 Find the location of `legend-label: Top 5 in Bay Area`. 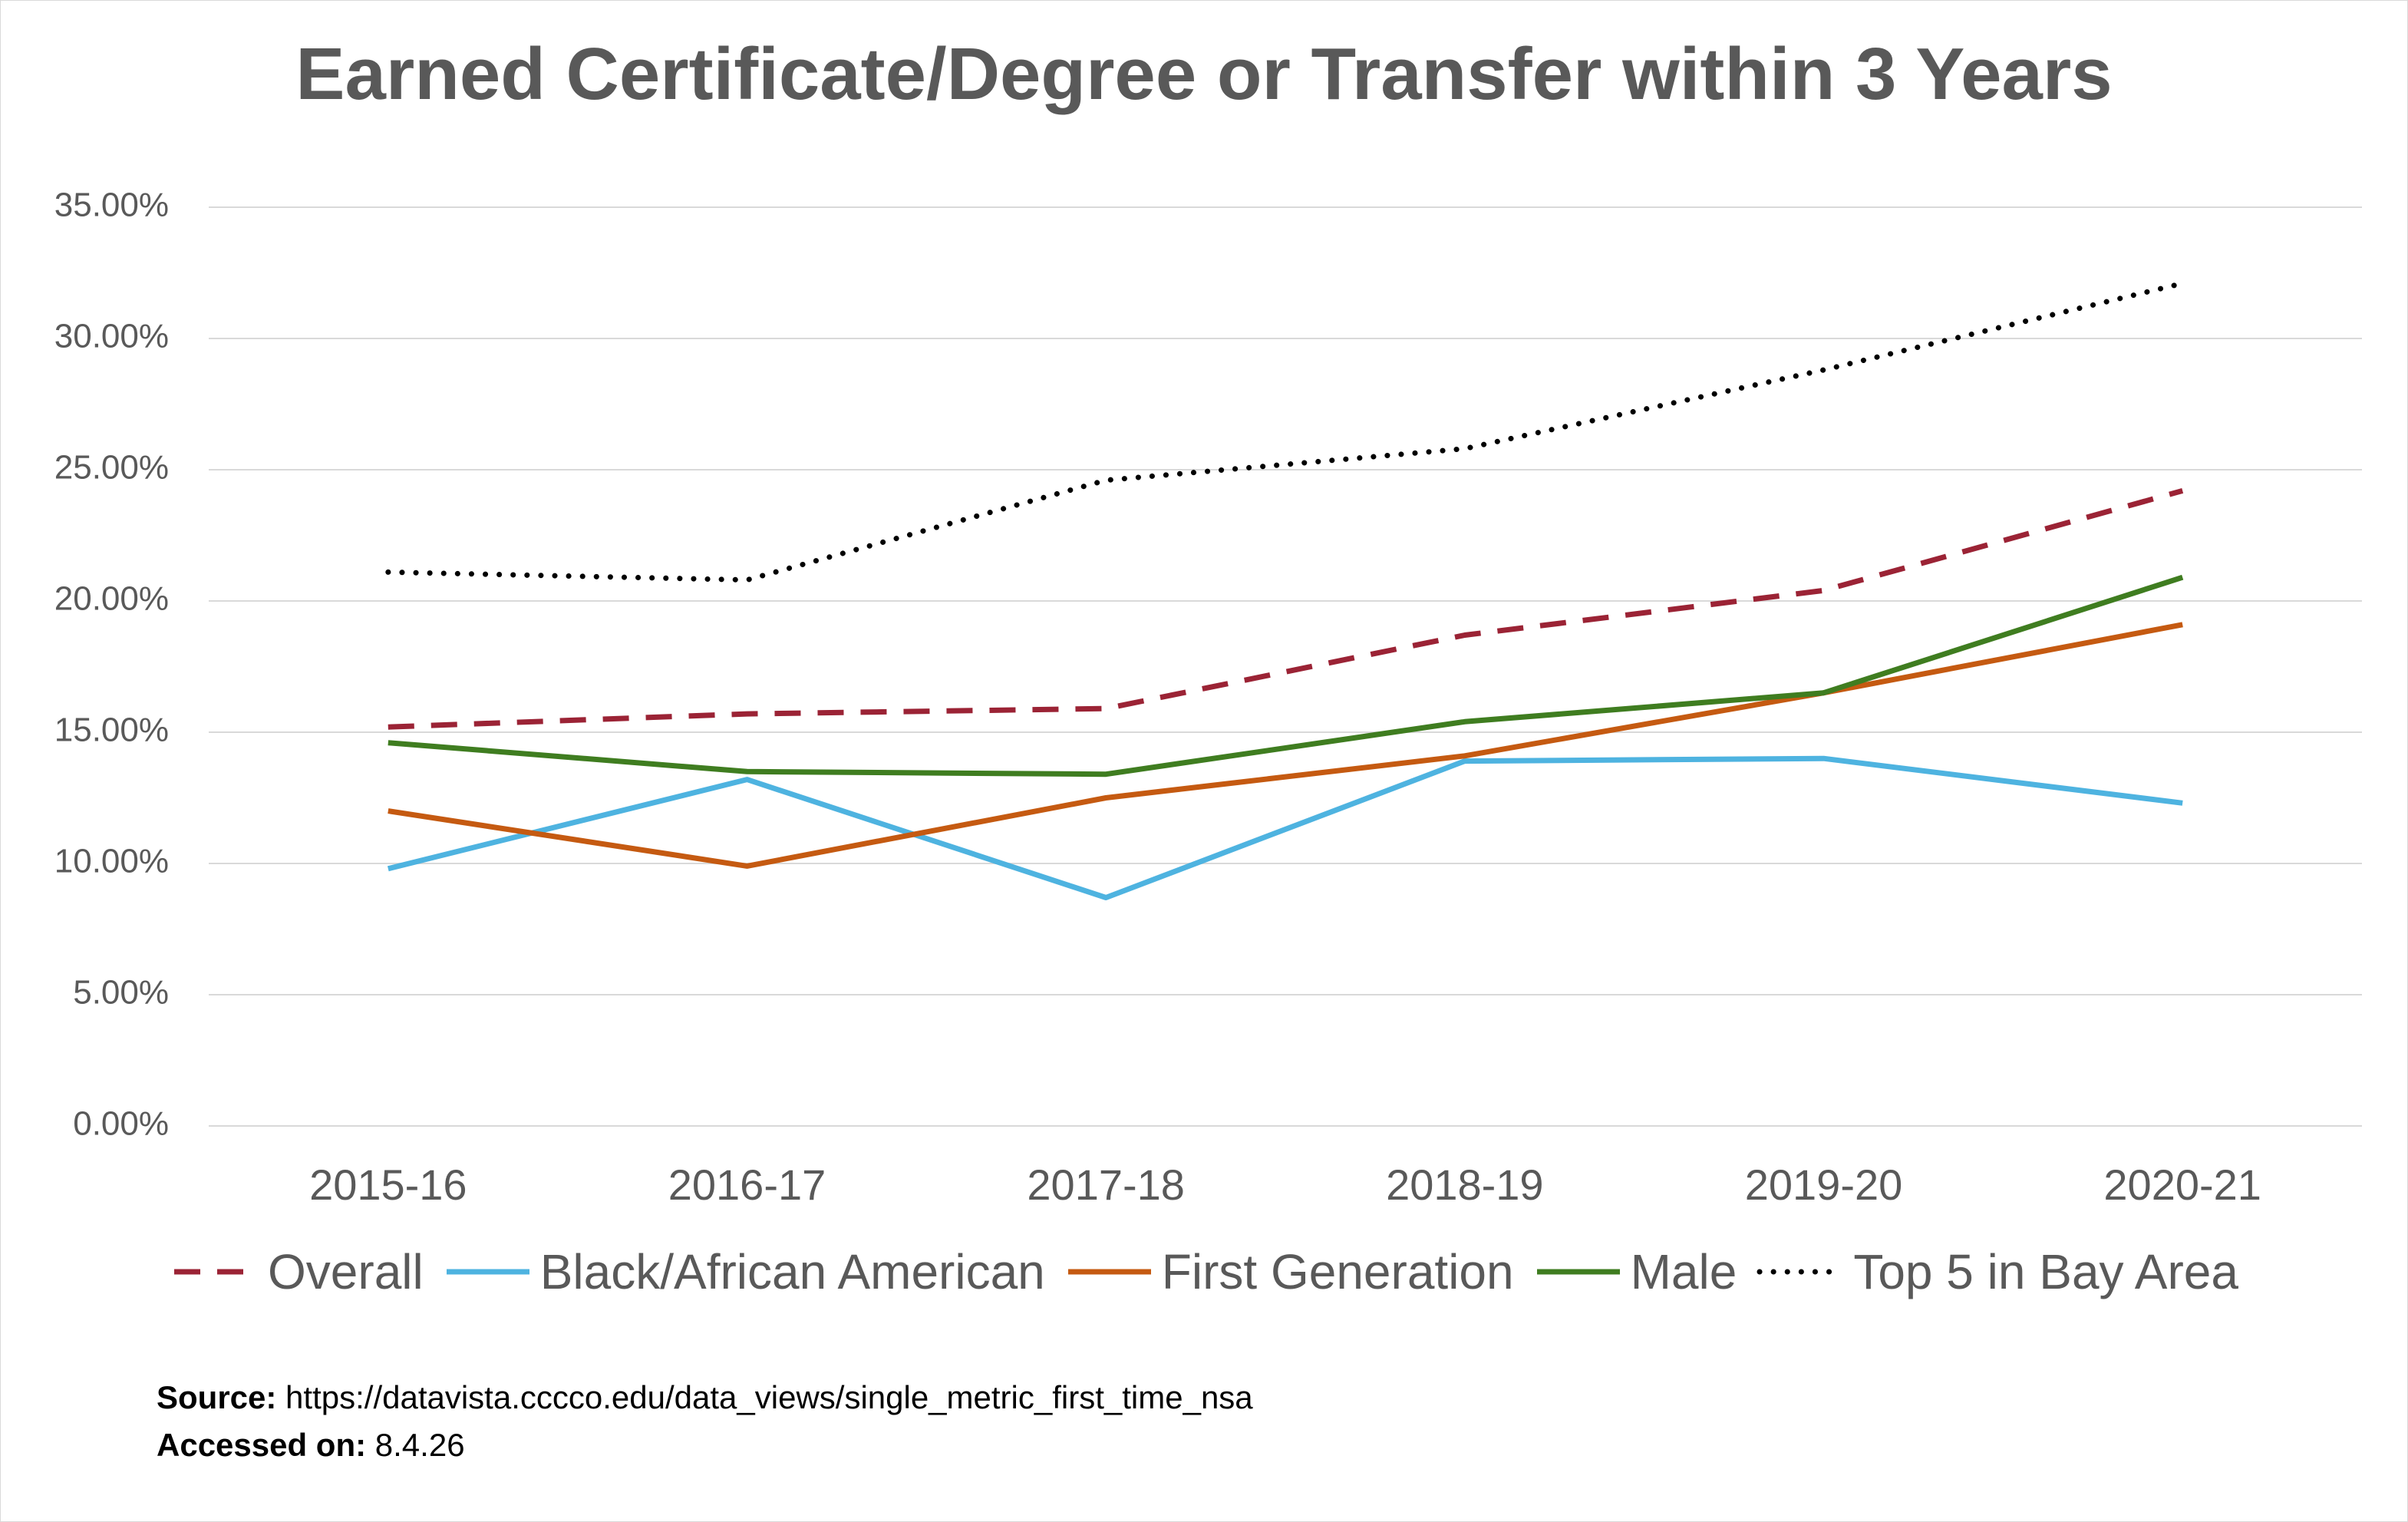

legend-label: Top 5 in Bay Area is located at coordinates (2045, 1271).